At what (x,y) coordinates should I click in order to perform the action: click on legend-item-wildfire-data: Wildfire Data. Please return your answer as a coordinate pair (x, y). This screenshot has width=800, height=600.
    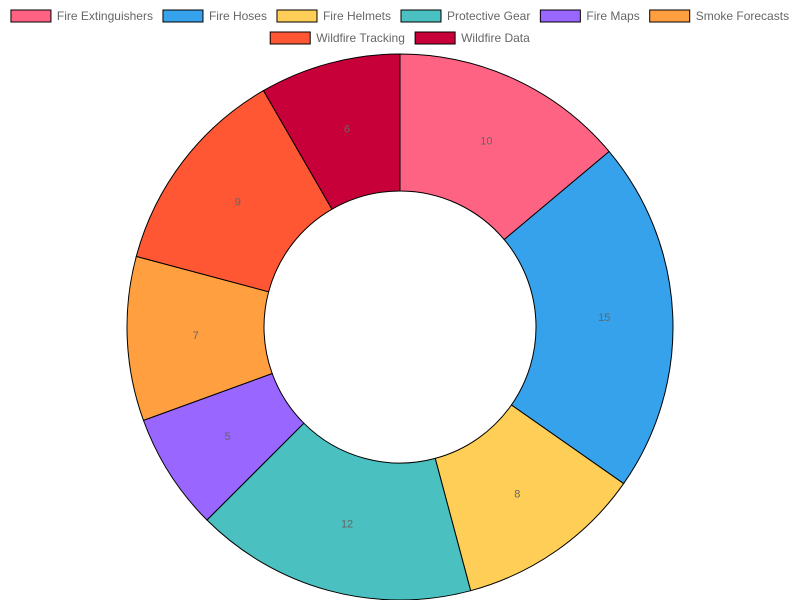
    Looking at the image, I should click on (472, 38).